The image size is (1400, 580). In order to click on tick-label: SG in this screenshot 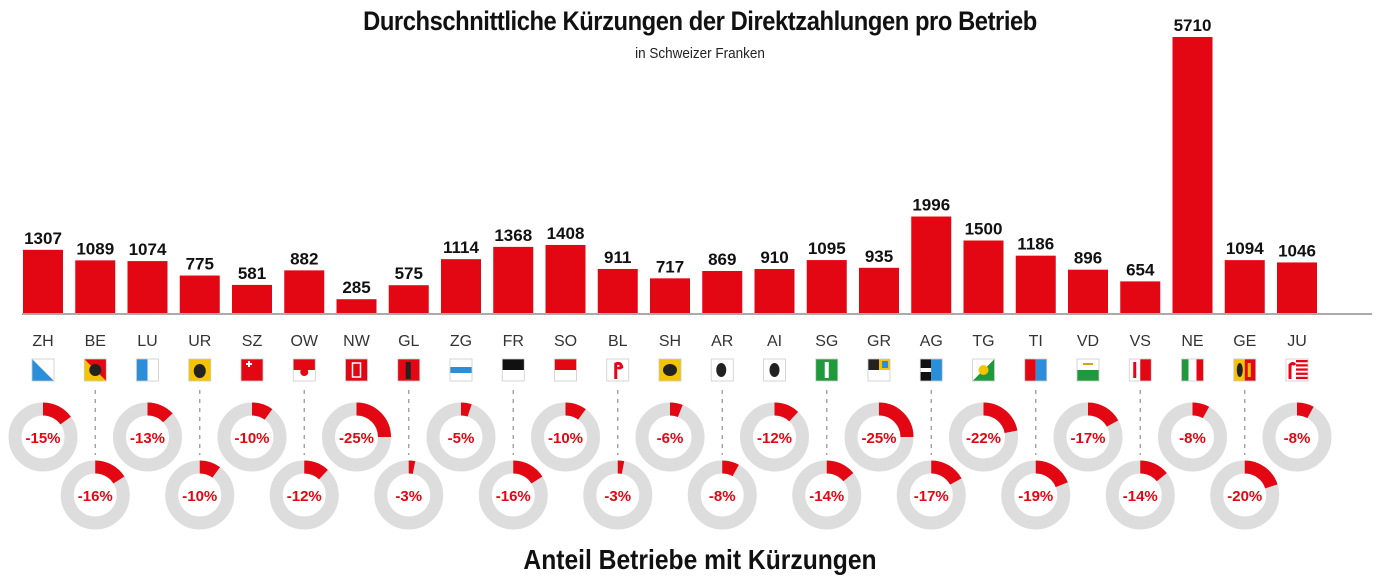, I will do `click(826, 341)`.